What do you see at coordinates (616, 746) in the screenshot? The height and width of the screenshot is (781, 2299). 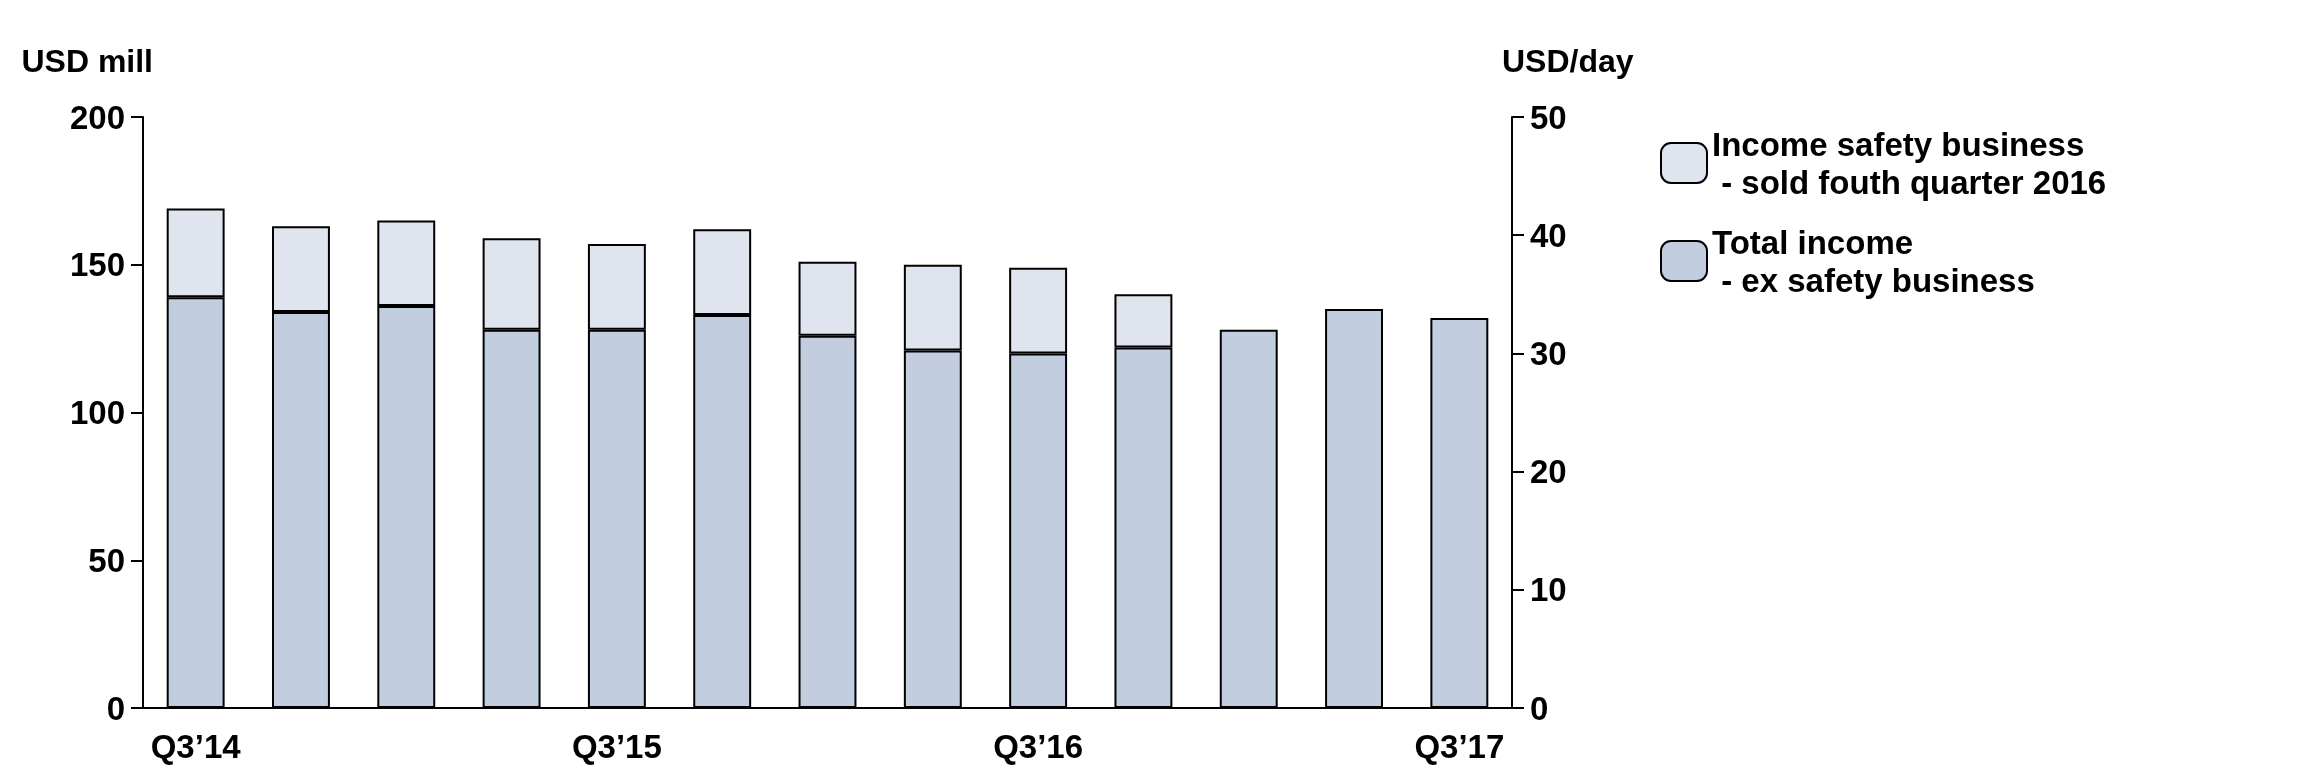 I see `x-tick-label: Q3’15` at bounding box center [616, 746].